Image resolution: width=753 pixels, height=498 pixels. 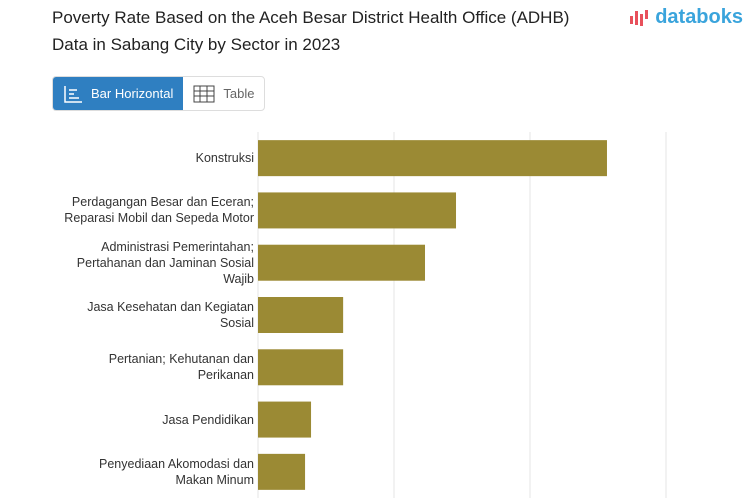 I want to click on tab-bar: Bar Horizontal, so click(x=118, y=93).